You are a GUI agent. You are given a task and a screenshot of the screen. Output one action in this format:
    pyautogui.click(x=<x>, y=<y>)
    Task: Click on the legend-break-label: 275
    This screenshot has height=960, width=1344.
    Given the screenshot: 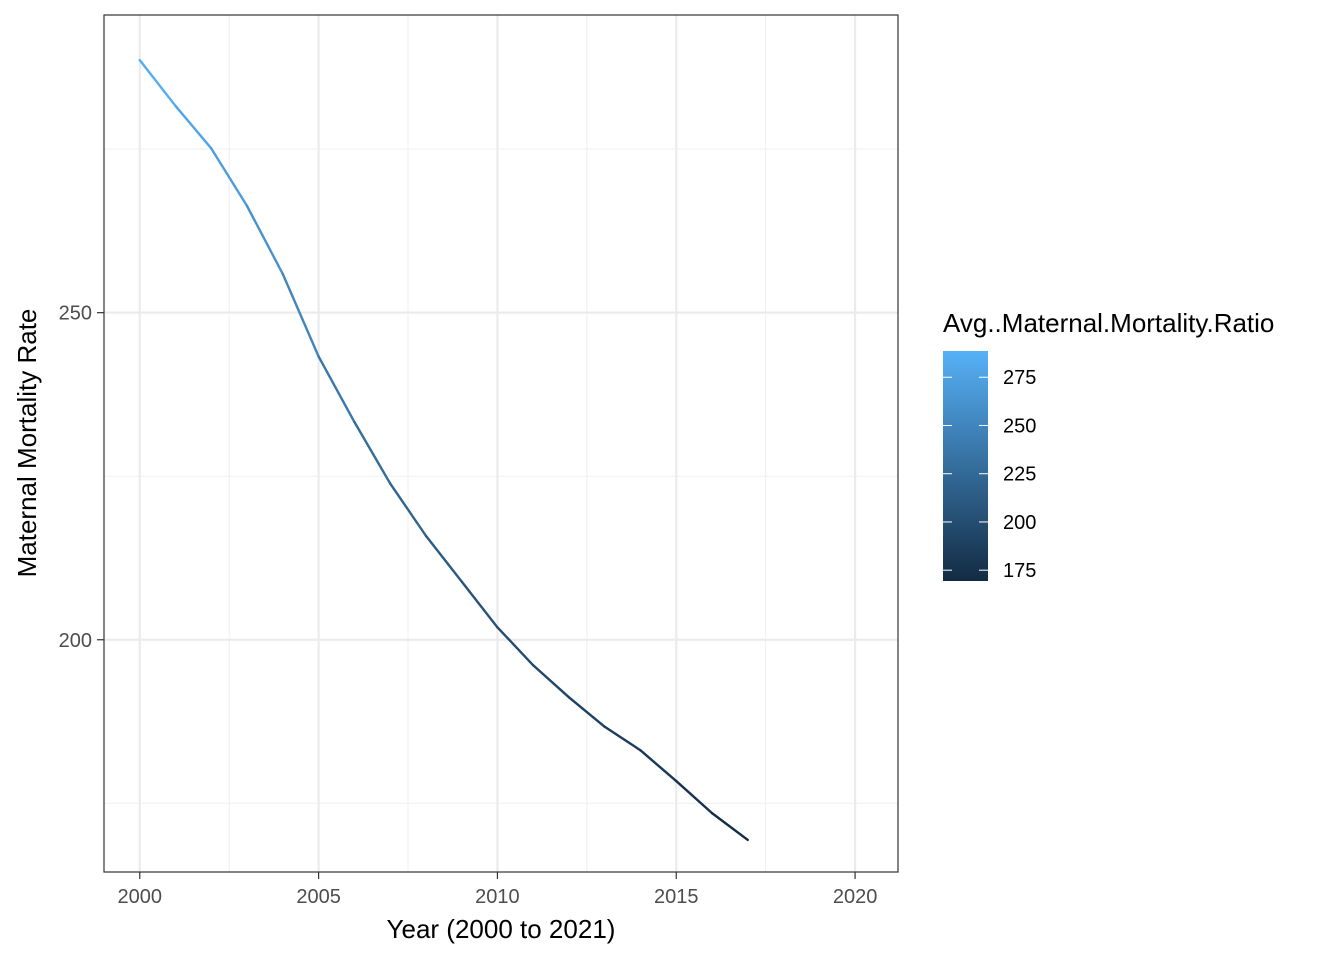 What is the action you would take?
    pyautogui.click(x=1019, y=378)
    